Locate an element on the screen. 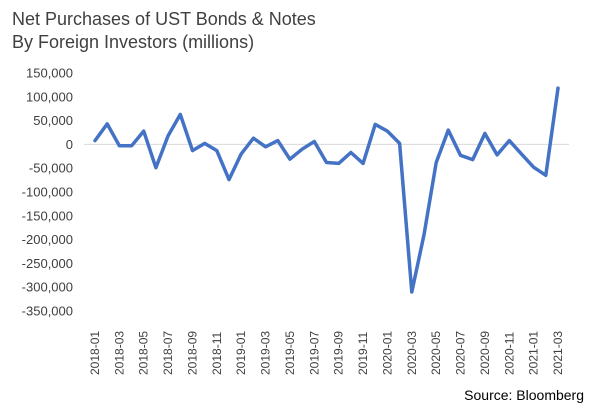  x-tick-label: 2019-05 is located at coordinates (290, 353).